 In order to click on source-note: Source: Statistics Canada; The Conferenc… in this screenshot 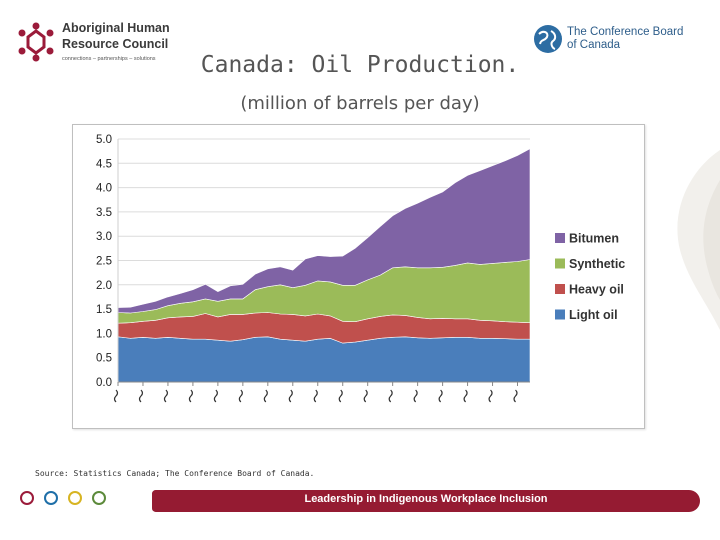, I will do `click(175, 473)`.